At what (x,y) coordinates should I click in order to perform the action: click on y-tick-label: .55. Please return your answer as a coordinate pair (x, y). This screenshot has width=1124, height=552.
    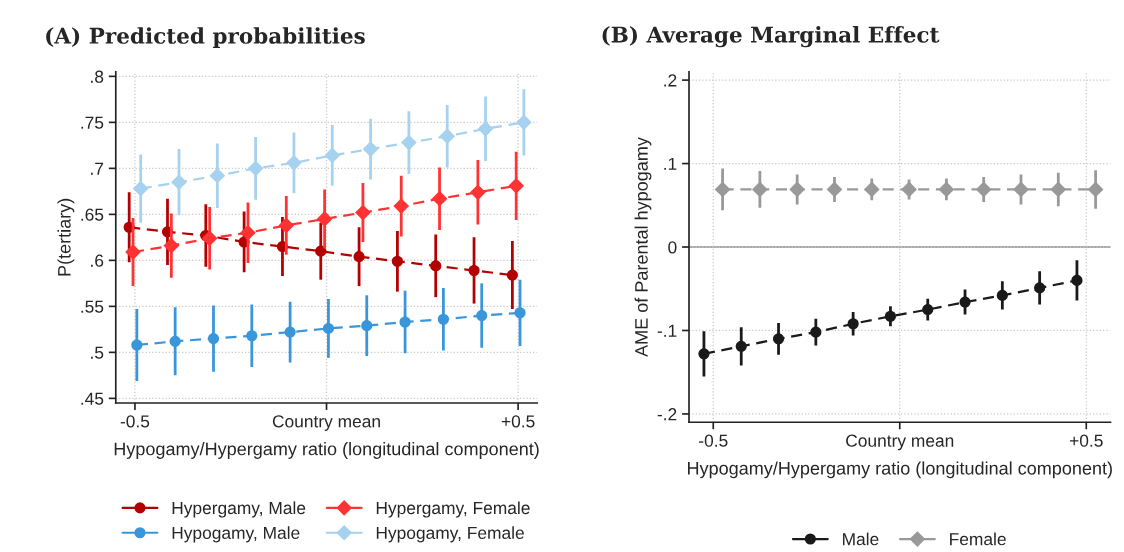
    Looking at the image, I should click on (92, 306).